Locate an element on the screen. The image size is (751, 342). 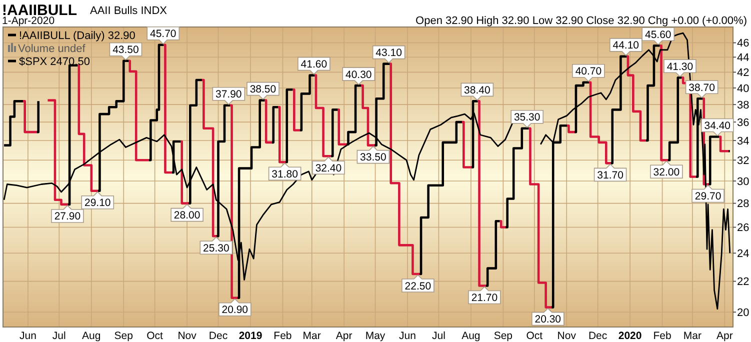
annotation: 27.90 is located at coordinates (67, 216).